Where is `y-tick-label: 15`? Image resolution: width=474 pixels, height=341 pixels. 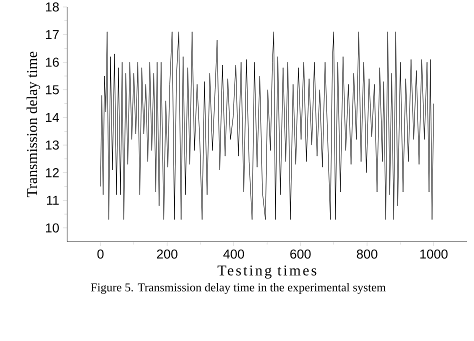 y-tick-label: 15 is located at coordinates (52, 89).